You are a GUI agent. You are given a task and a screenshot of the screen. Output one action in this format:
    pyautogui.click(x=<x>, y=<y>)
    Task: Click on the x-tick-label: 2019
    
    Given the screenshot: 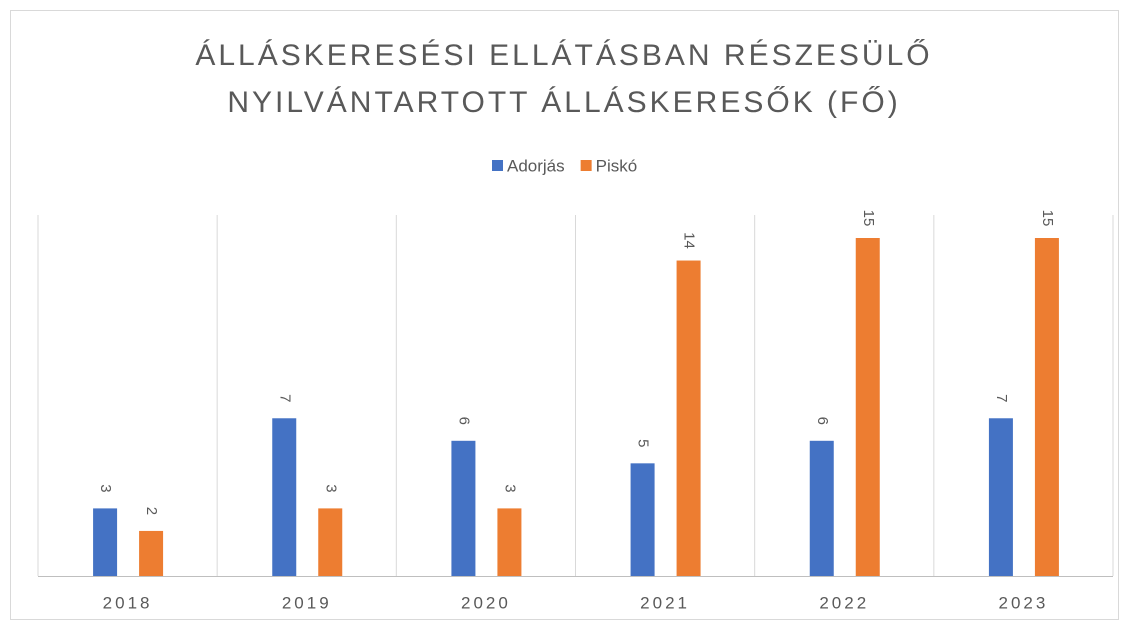 What is the action you would take?
    pyautogui.click(x=307, y=602)
    